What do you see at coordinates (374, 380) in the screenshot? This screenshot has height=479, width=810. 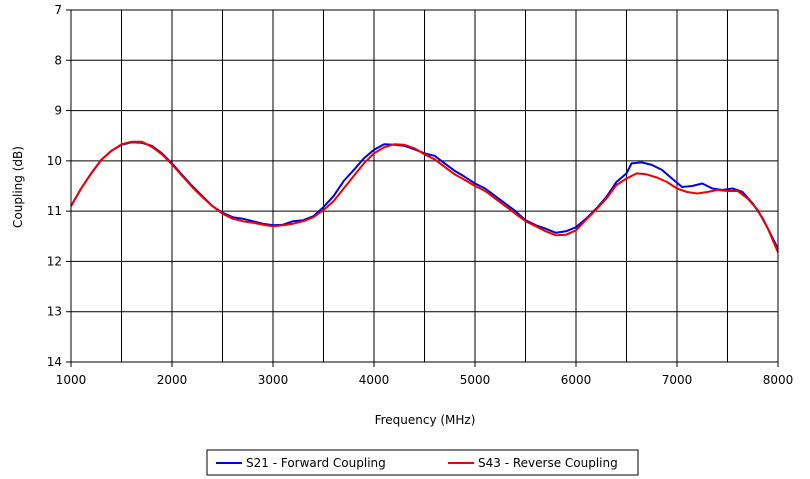 I see `x-tick-label: 4000` at bounding box center [374, 380].